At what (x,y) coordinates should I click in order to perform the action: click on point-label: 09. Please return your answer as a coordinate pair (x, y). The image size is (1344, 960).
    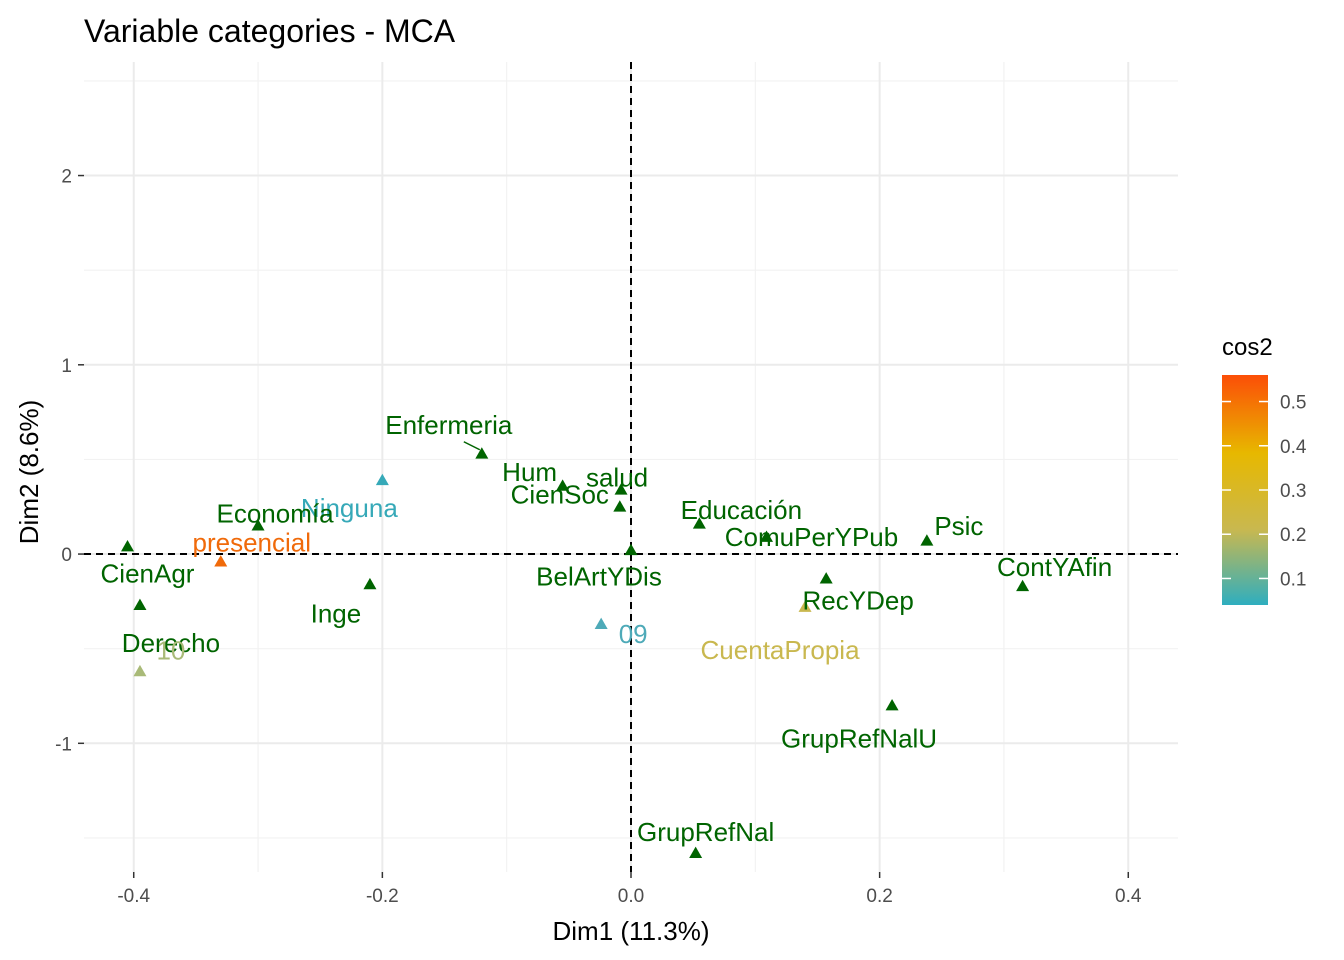
    Looking at the image, I should click on (633, 634).